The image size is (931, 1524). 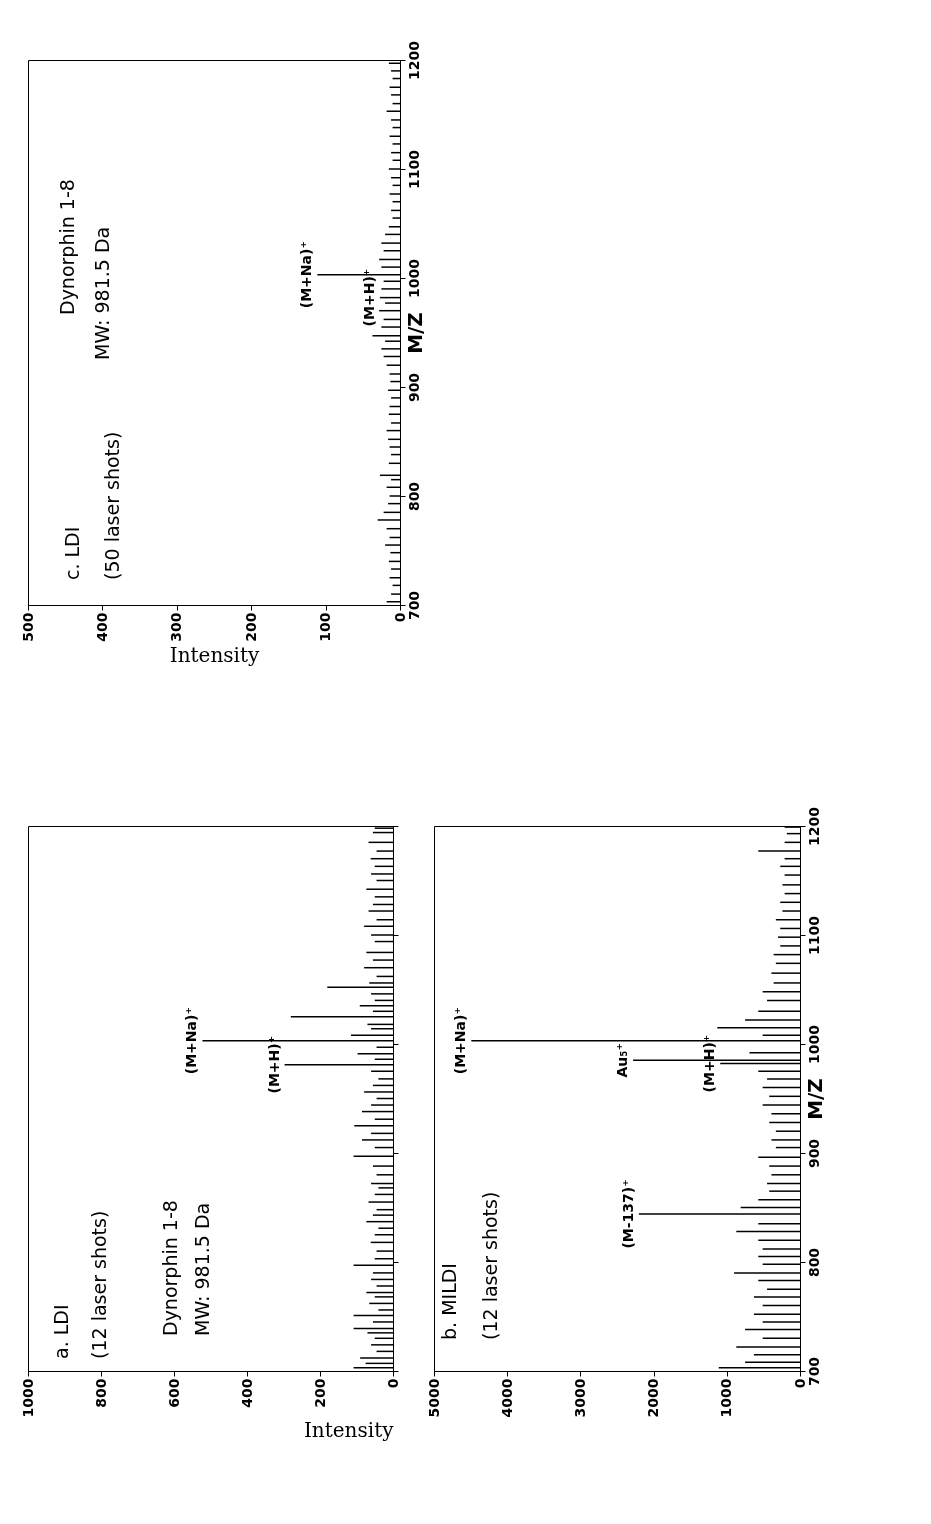 I want to click on annotation: a. LDI, so click(x=61, y=1331).